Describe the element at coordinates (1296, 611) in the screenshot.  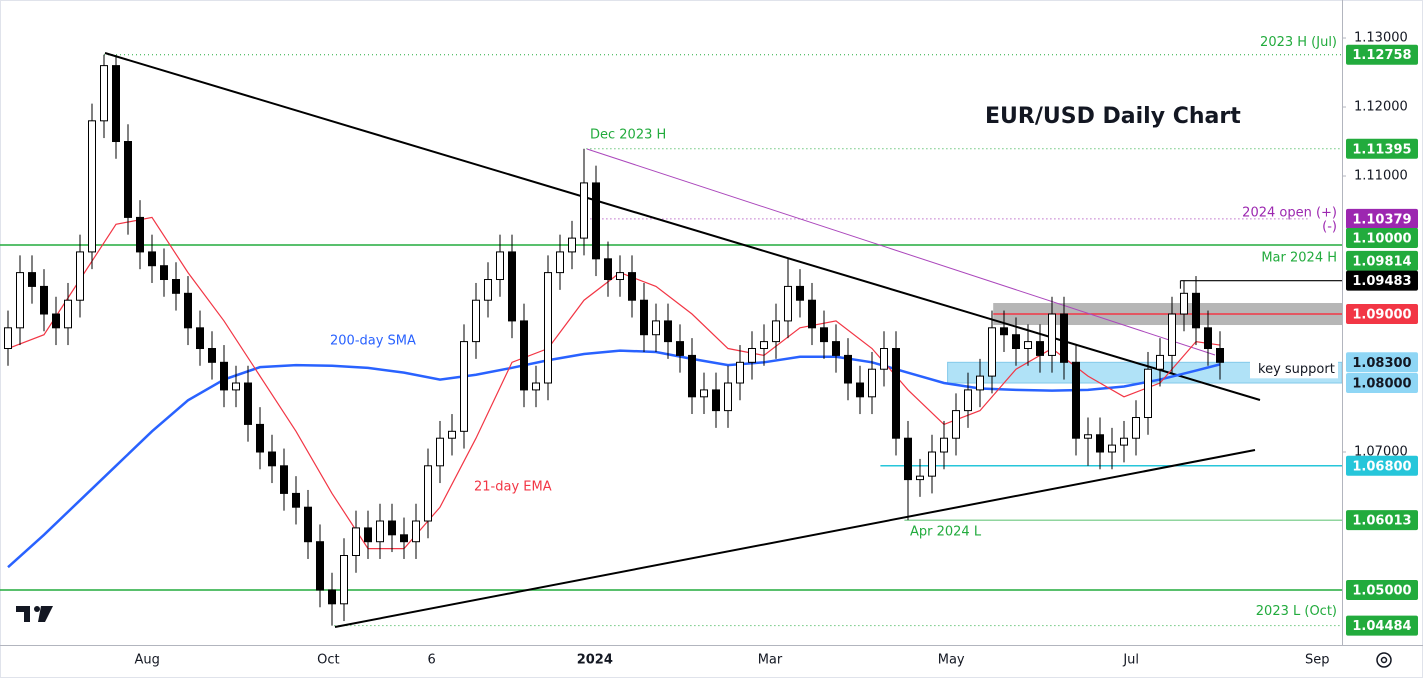
I see `level-text: 2023 L (Oct)` at that location.